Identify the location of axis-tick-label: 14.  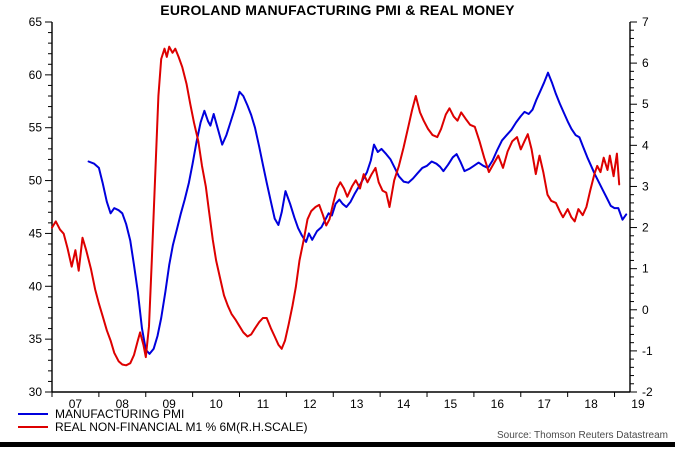
(404, 404).